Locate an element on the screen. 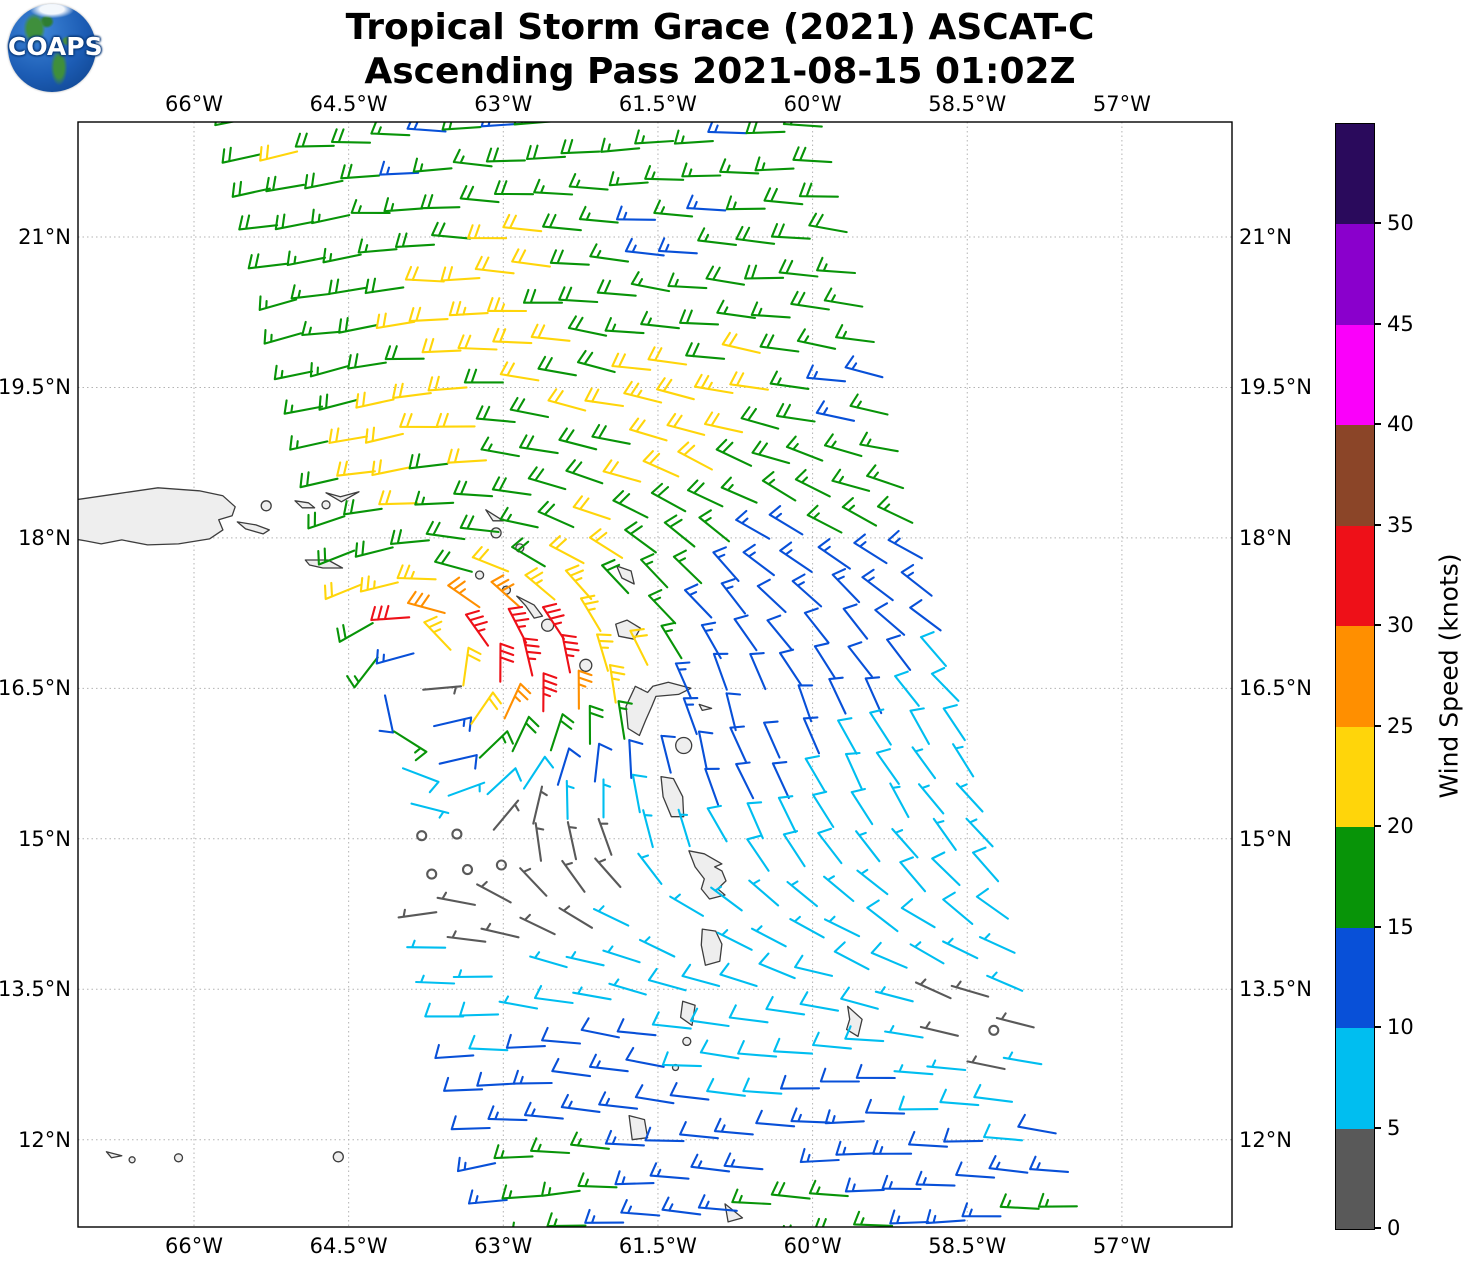  island-saba is located at coordinates (479, 575).